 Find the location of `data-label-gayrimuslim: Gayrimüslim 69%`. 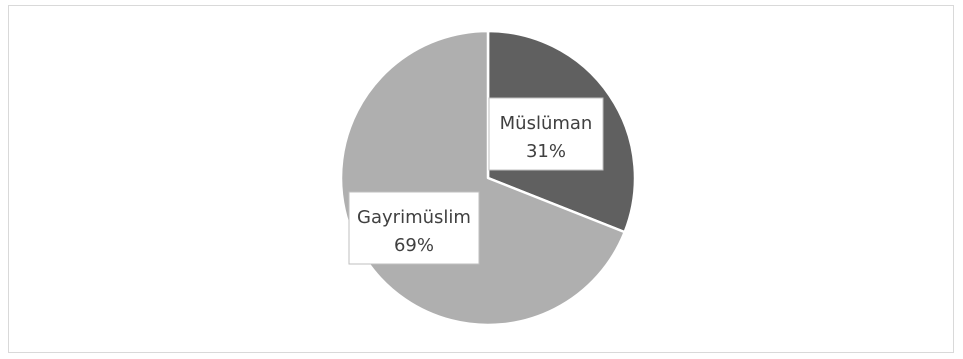

data-label-gayrimuslim: Gayrimüslim 69% is located at coordinates (414, 228).